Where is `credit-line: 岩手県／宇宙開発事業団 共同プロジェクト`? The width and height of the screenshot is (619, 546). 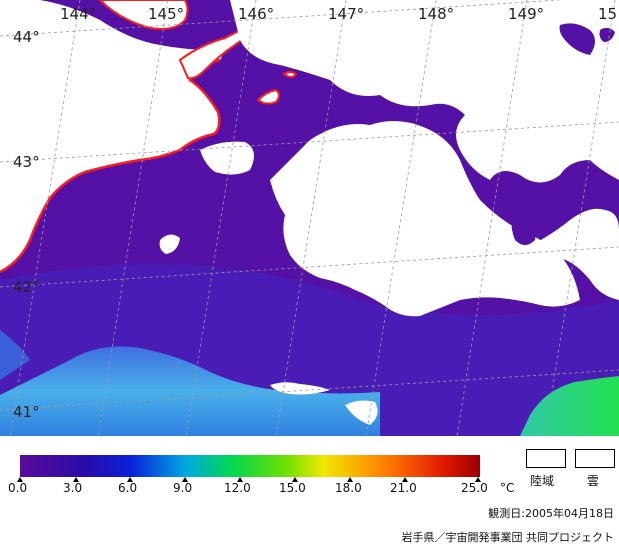 credit-line: 岩手県／宇宙開発事業団 共同プロジェクト is located at coordinates (508, 537).